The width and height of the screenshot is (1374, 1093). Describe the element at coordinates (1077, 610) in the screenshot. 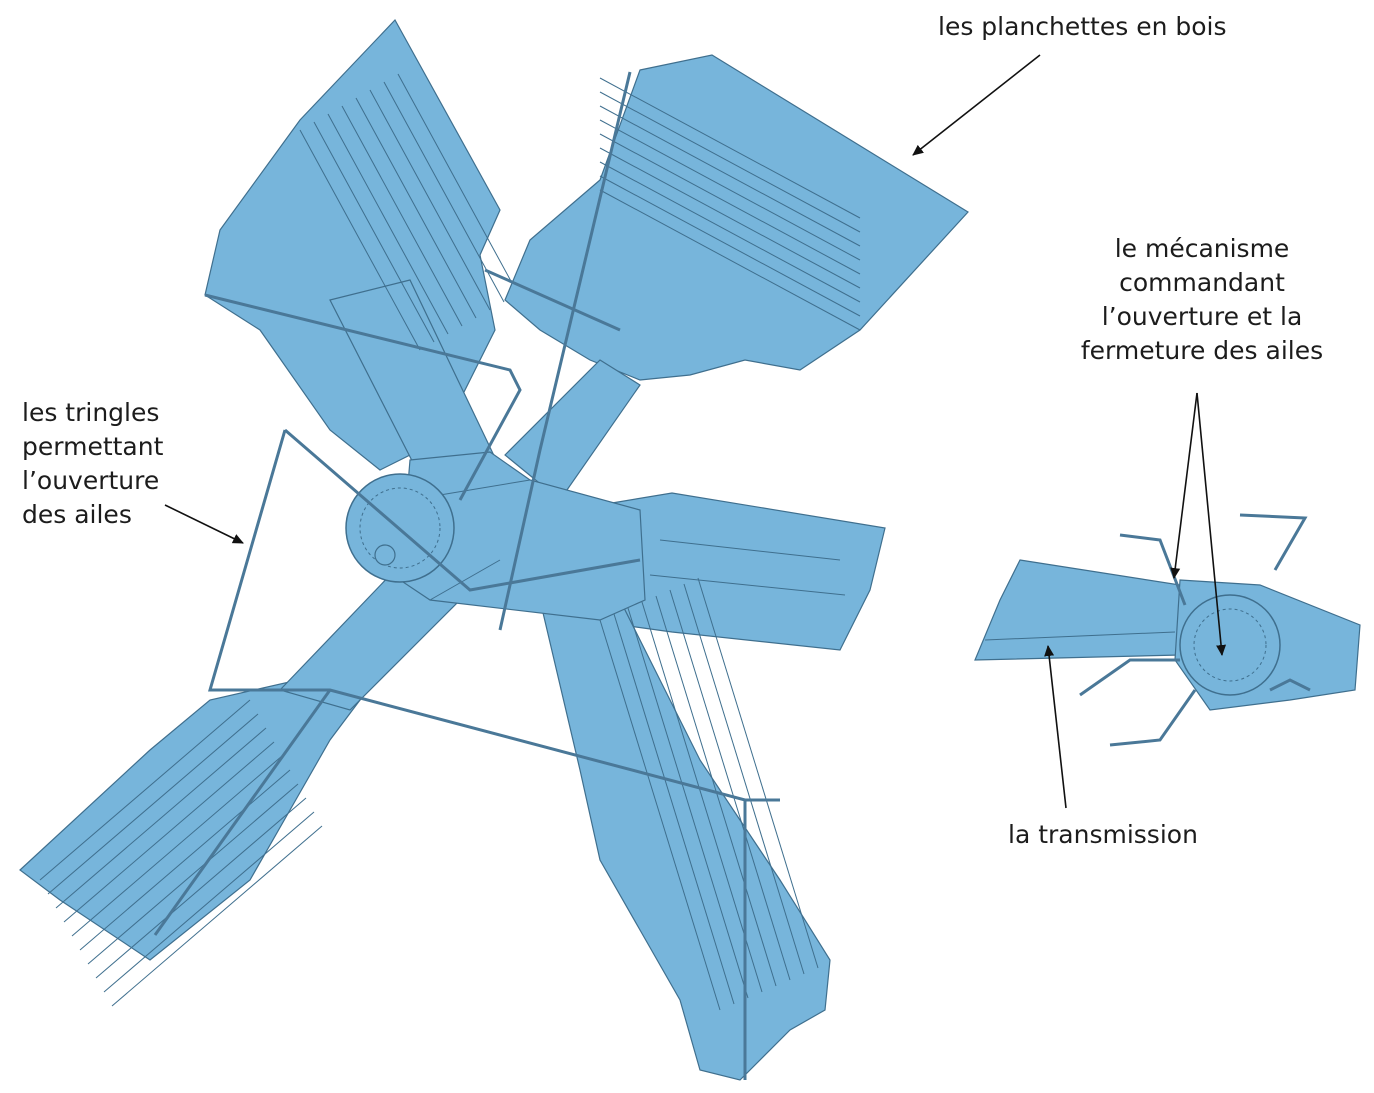

I see `transmission-shaft` at that location.